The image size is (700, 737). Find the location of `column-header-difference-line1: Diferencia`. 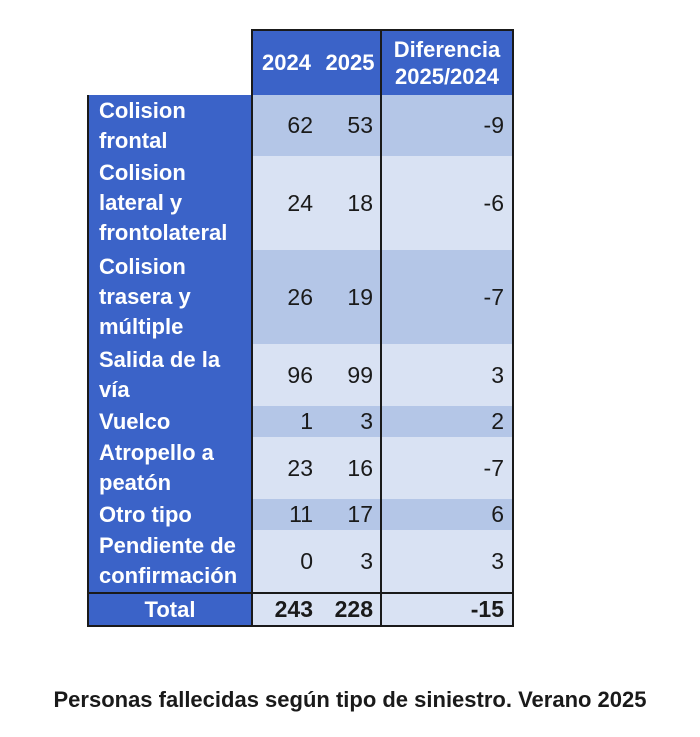

column-header-difference-line1: Diferencia is located at coordinates (447, 49).